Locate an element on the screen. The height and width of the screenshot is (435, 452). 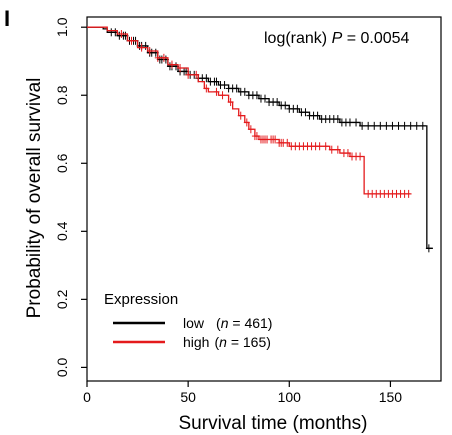
y-tick-label: 0.0 is located at coordinates (62, 367).